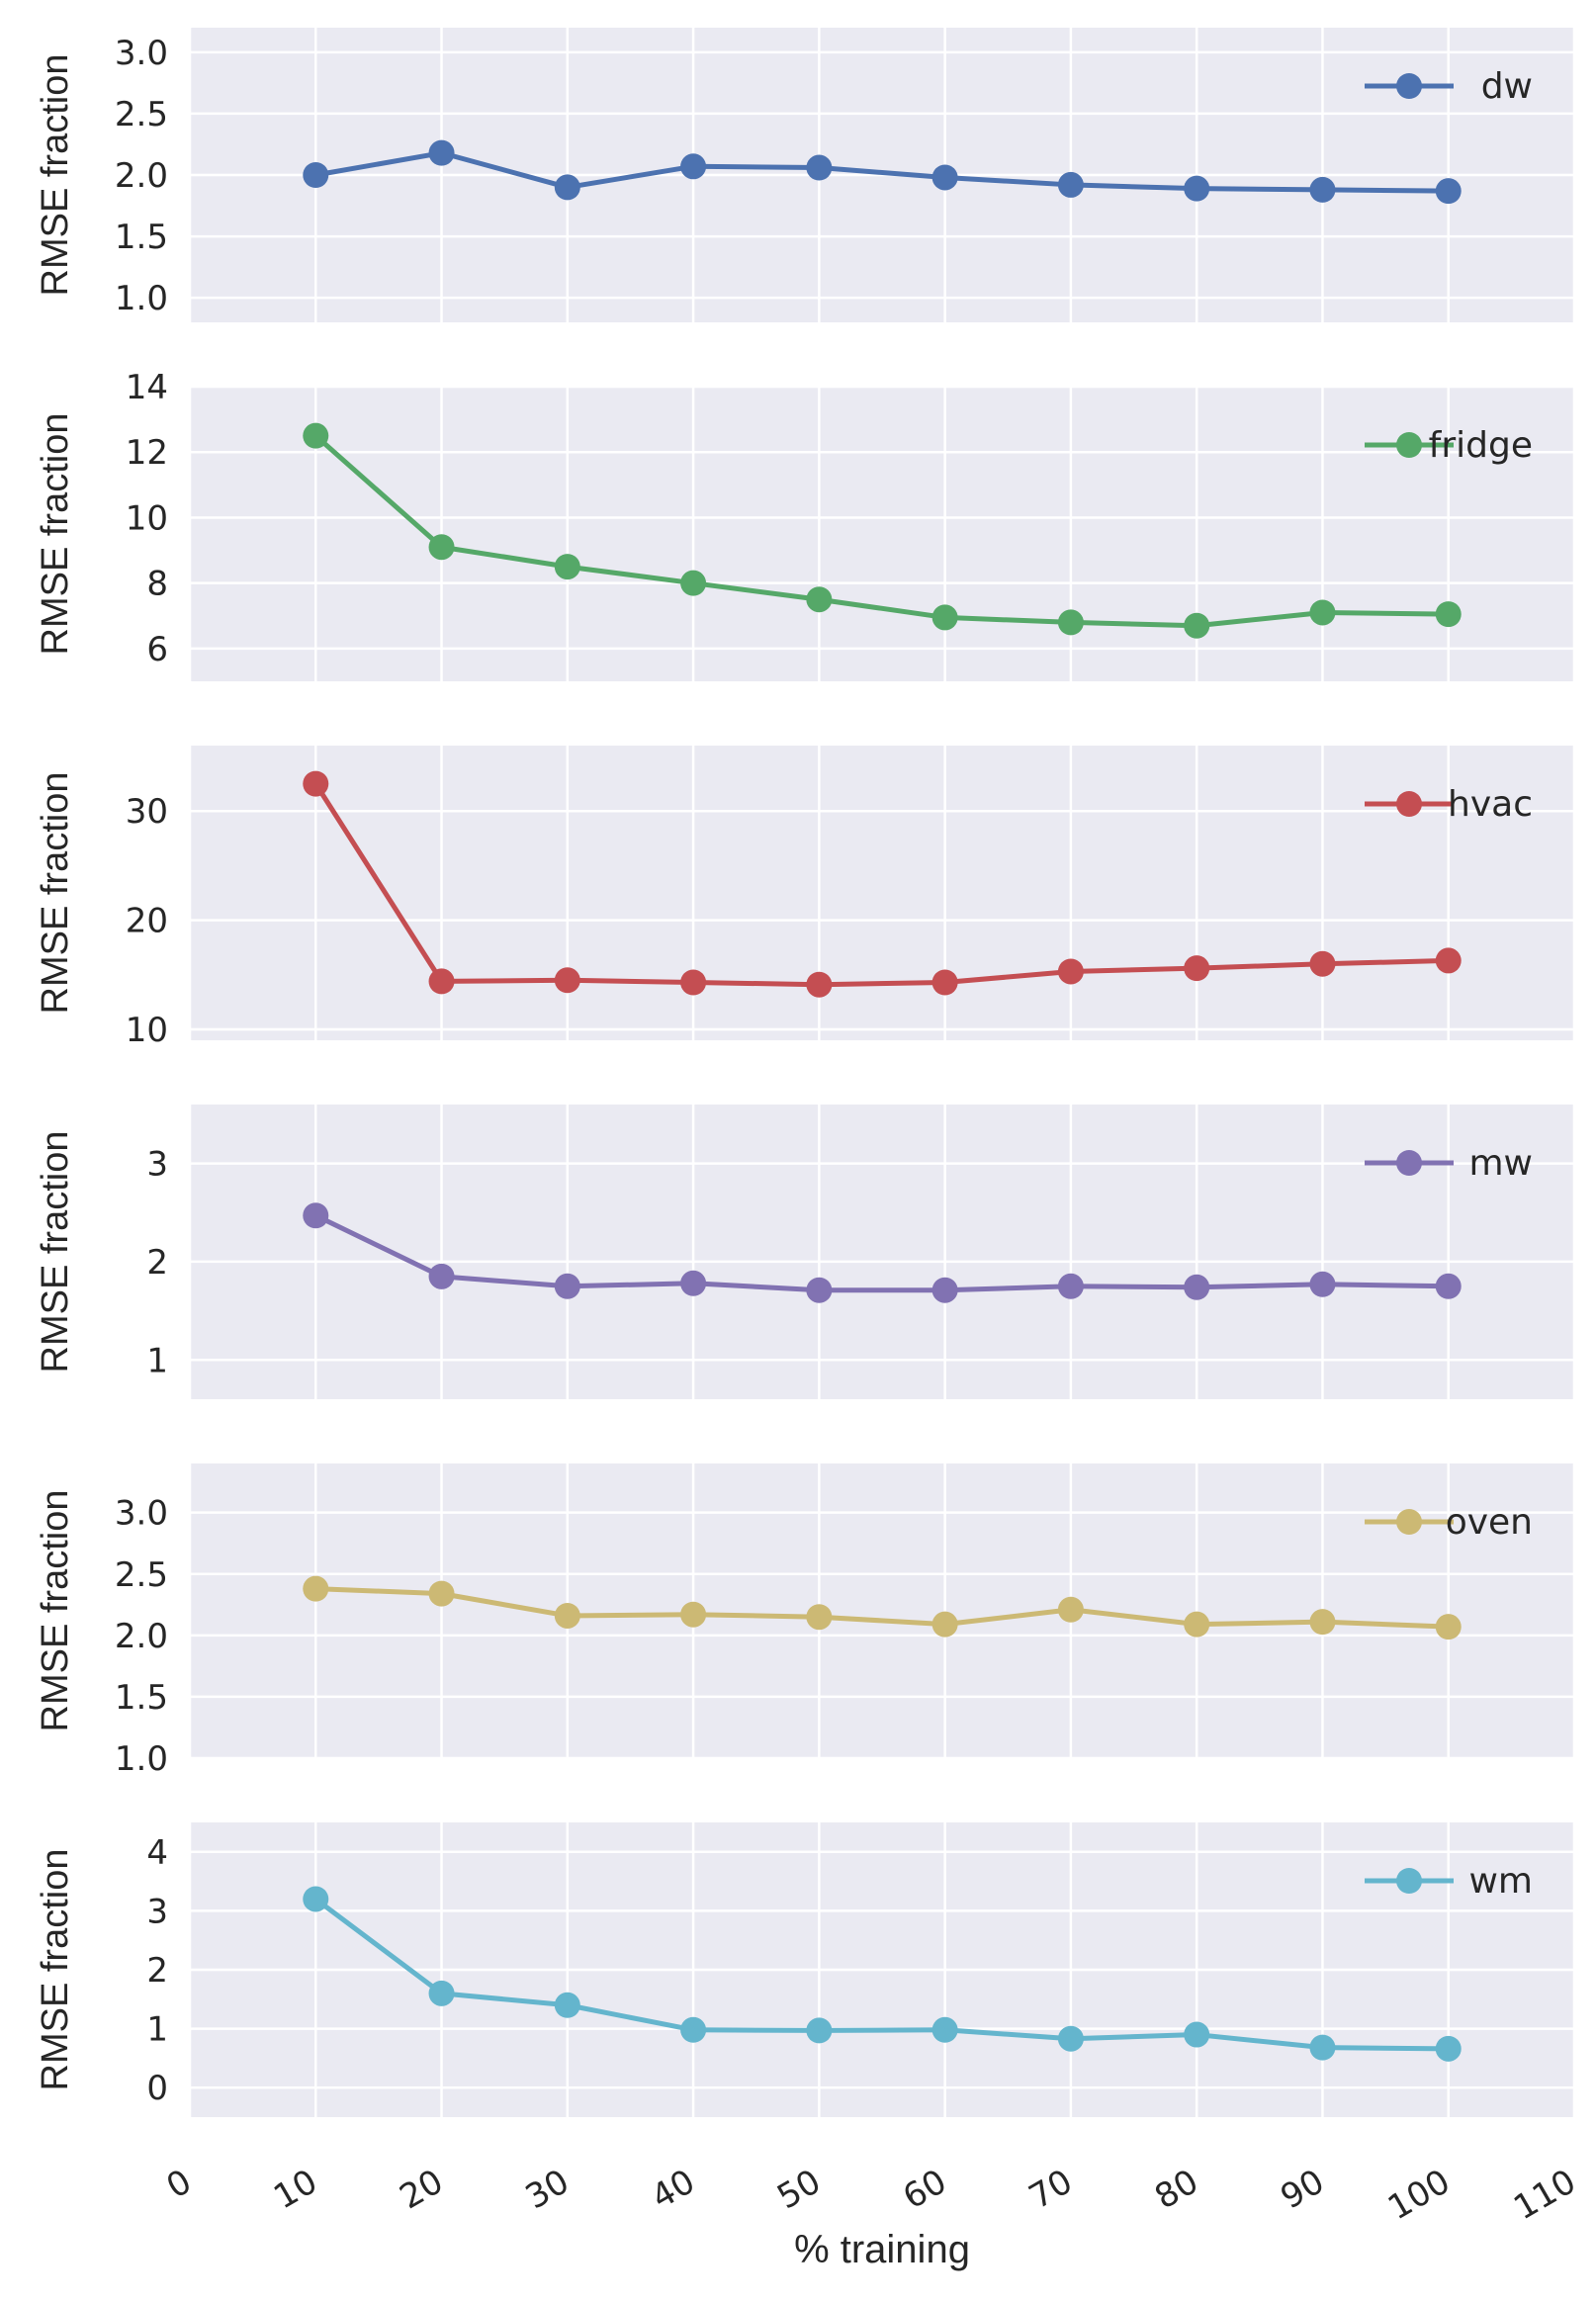  What do you see at coordinates (141, 299) in the screenshot?
I see `y-tick-label: 1.0` at bounding box center [141, 299].